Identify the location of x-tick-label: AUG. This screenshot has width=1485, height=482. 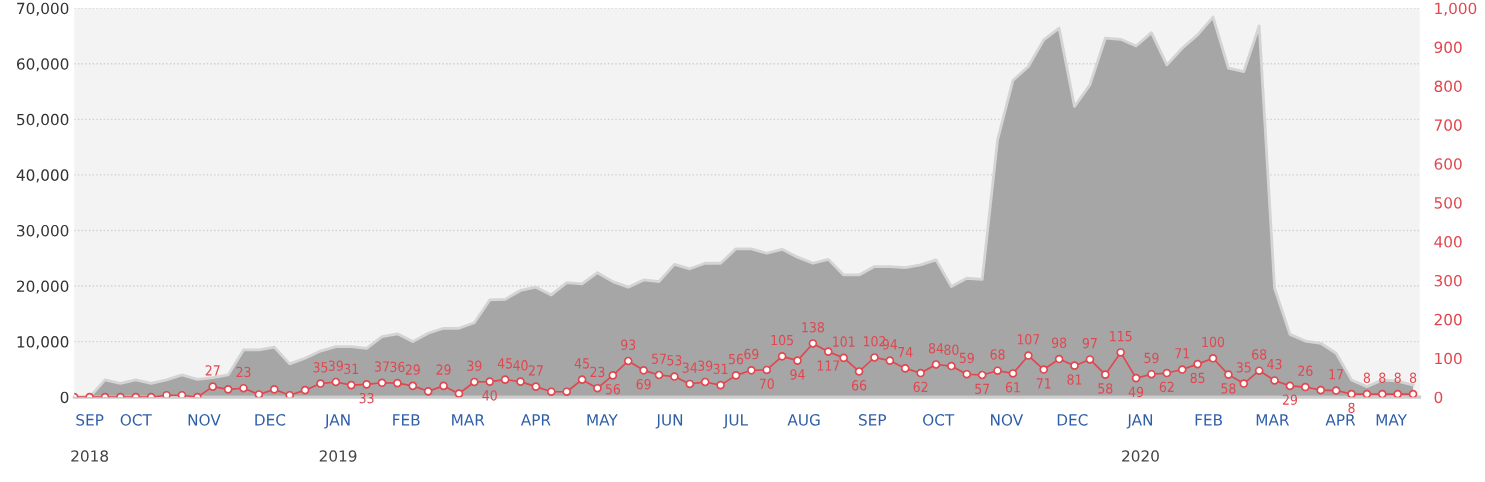
(803, 420).